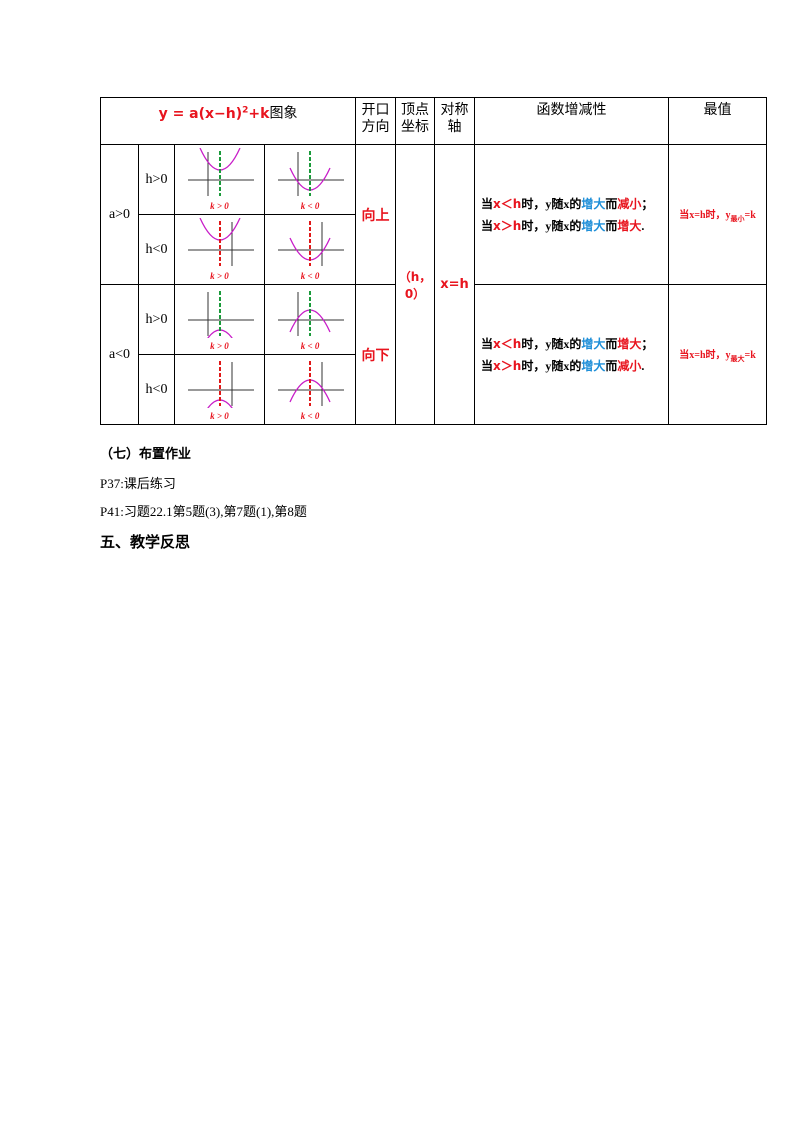 Image resolution: width=800 pixels, height=1132 pixels. Describe the element at coordinates (376, 121) in the screenshot. I see `header-cell: 开口方向` at that location.